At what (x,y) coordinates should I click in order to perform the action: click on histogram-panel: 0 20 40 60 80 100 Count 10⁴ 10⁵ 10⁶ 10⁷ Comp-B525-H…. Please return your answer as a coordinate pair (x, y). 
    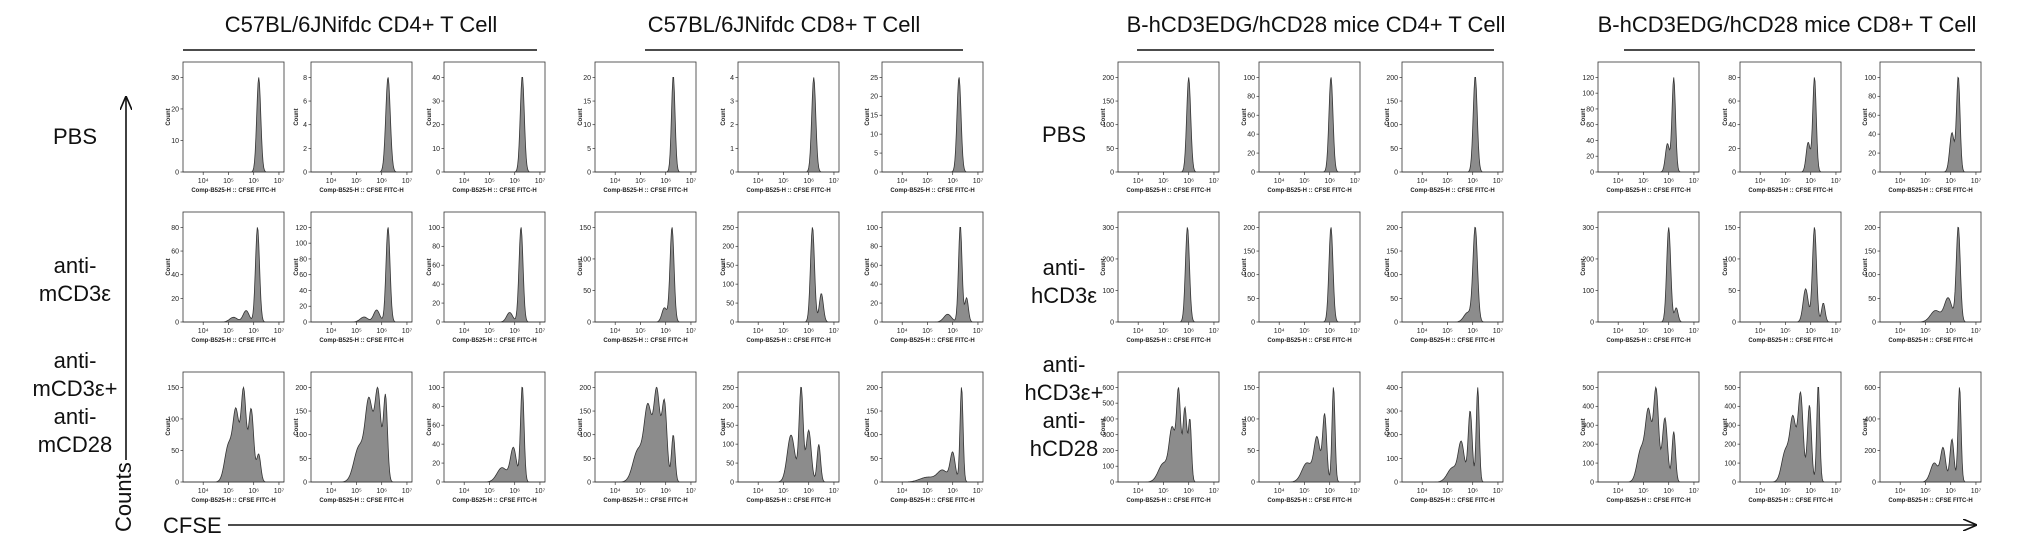
    Looking at the image, I should click on (486, 277).